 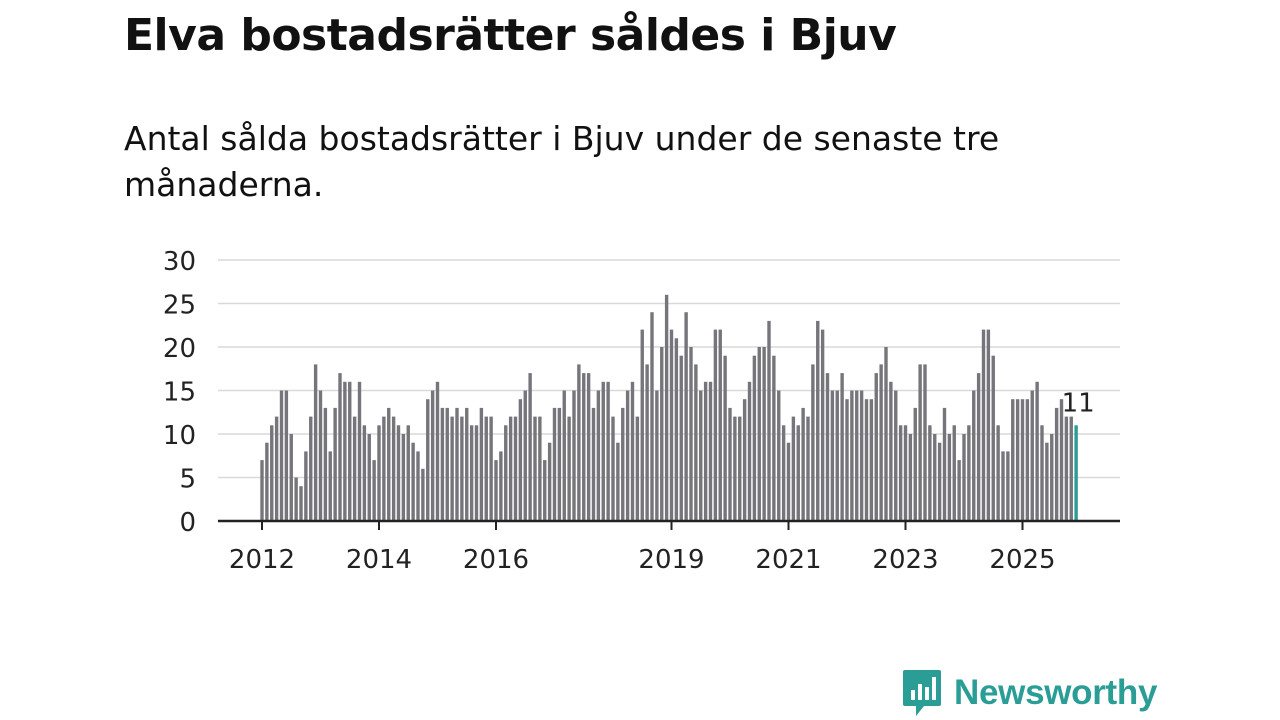 What do you see at coordinates (187, 523) in the screenshot?
I see `y-tick-label: 0` at bounding box center [187, 523].